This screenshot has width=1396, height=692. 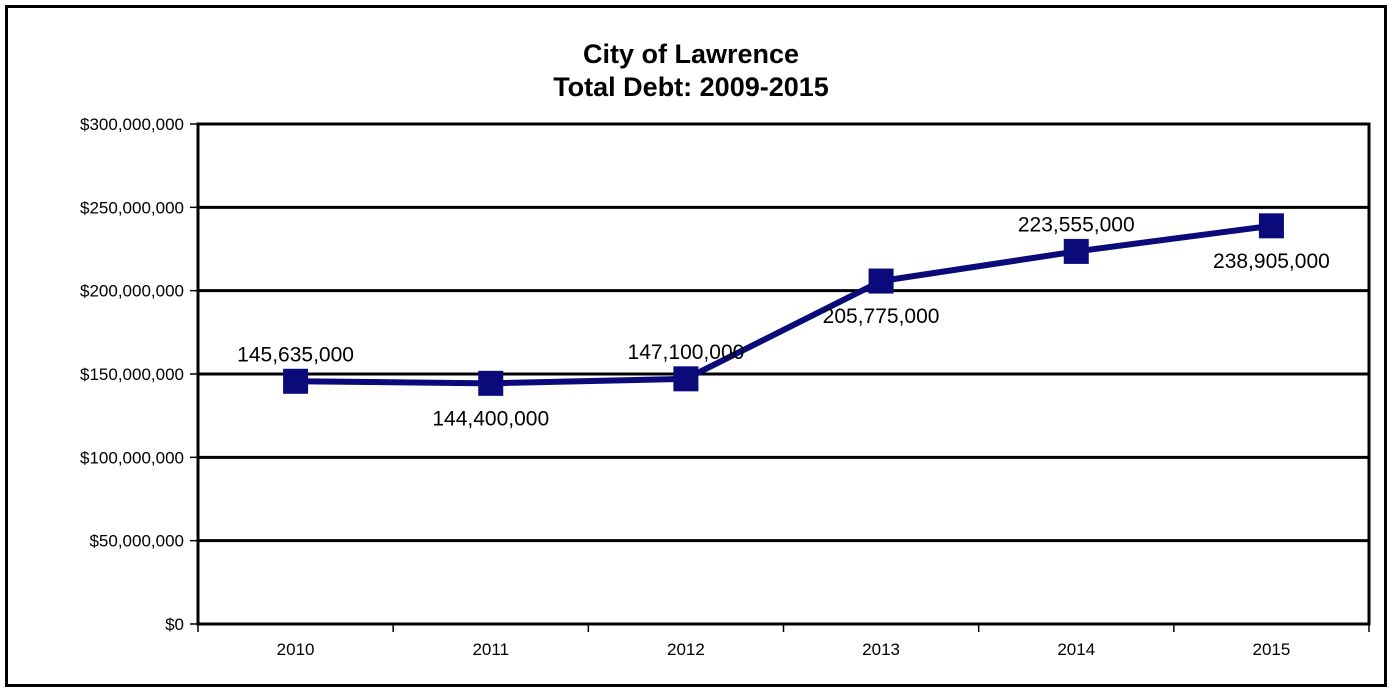 What do you see at coordinates (1076, 649) in the screenshot?
I see `x-tick-label: 2014` at bounding box center [1076, 649].